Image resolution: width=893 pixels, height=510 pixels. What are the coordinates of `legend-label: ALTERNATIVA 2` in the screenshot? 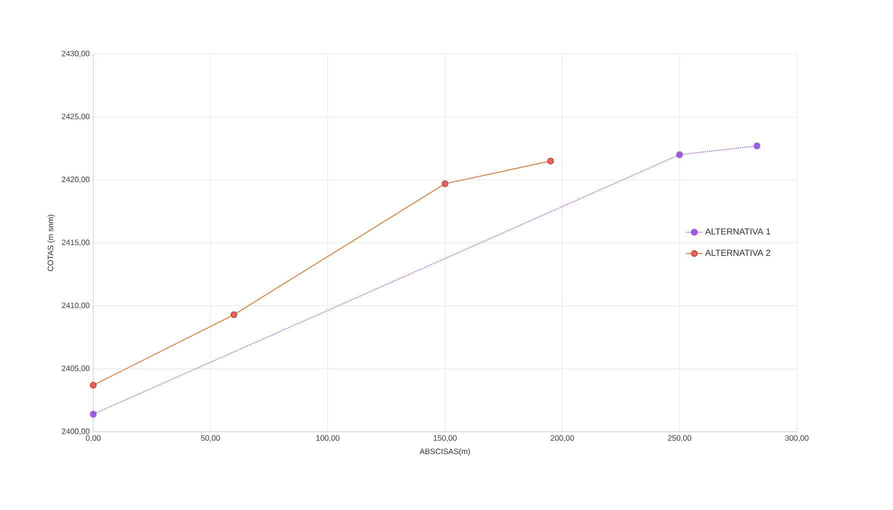 It's located at (737, 253).